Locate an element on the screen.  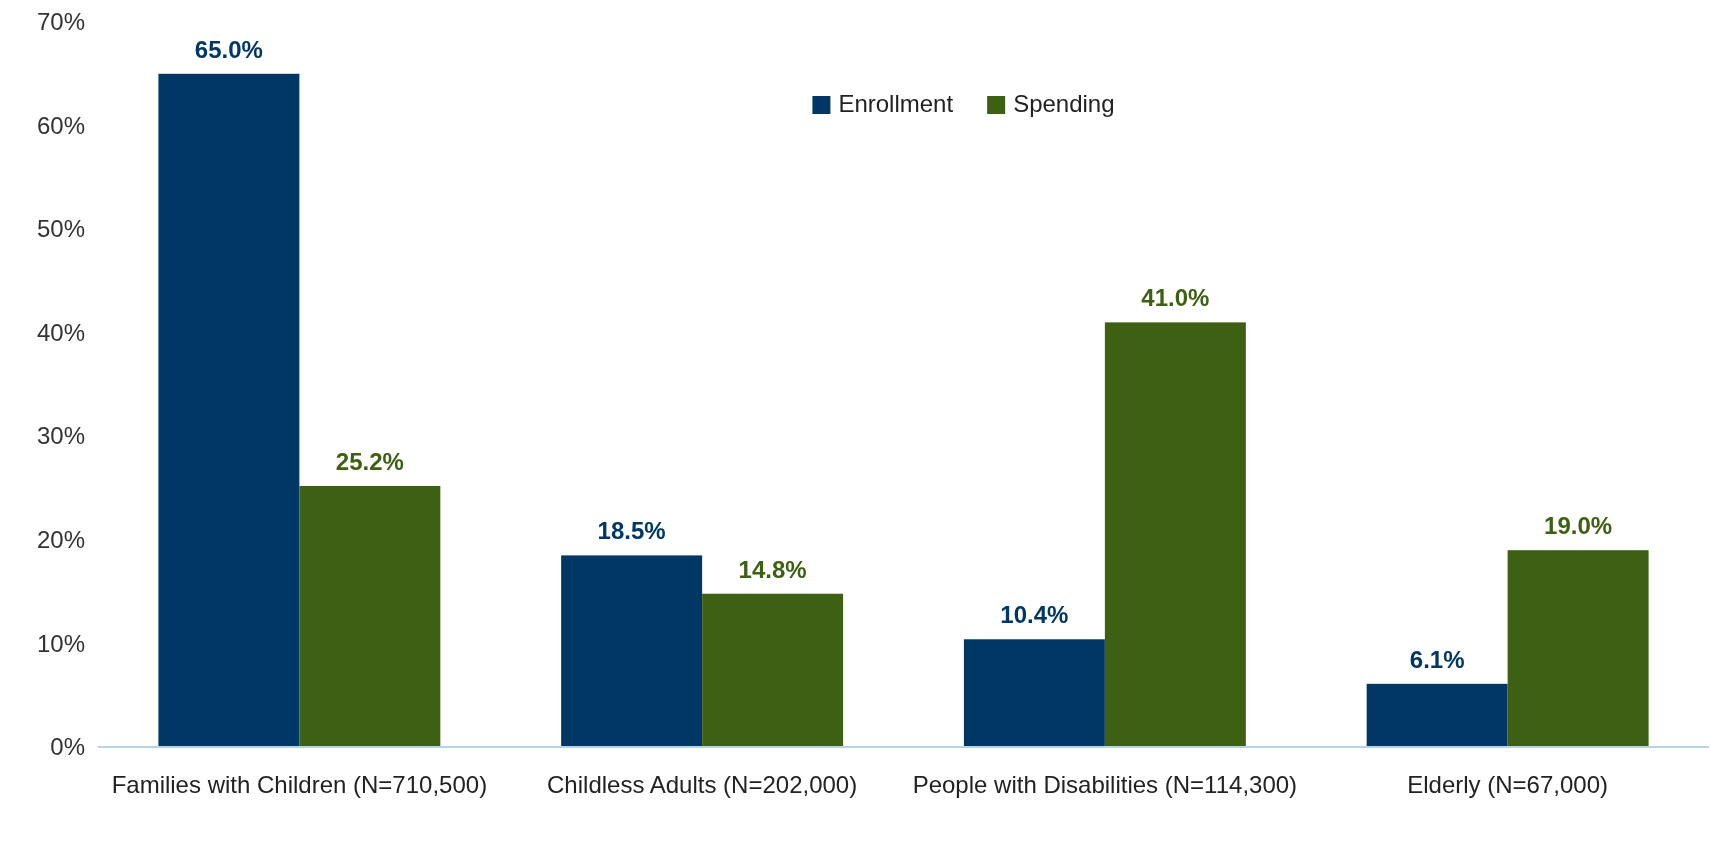
y-tick-label: 30% is located at coordinates (60, 436).